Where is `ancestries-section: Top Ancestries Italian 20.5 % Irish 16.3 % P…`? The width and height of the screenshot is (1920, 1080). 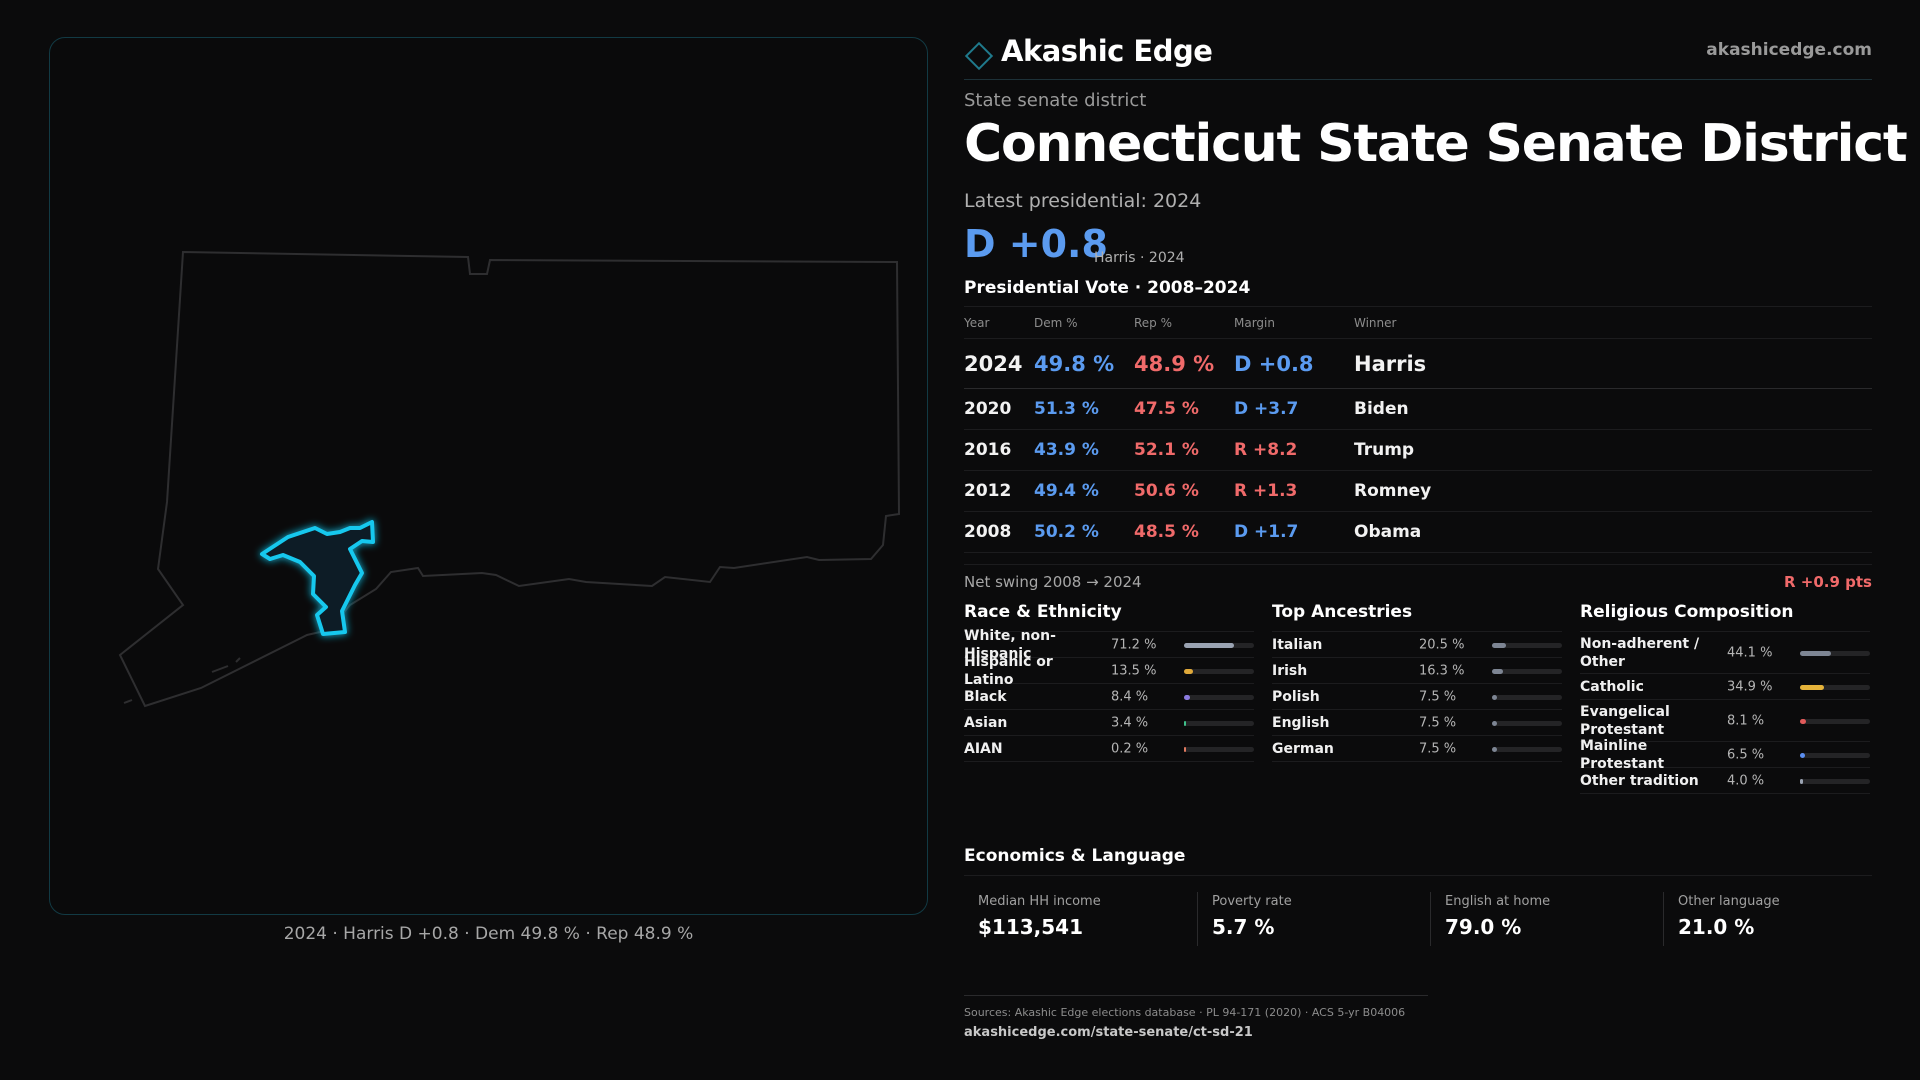 ancestries-section: Top Ancestries Italian 20.5 % Irish 16.3 % P… is located at coordinates (1417, 682).